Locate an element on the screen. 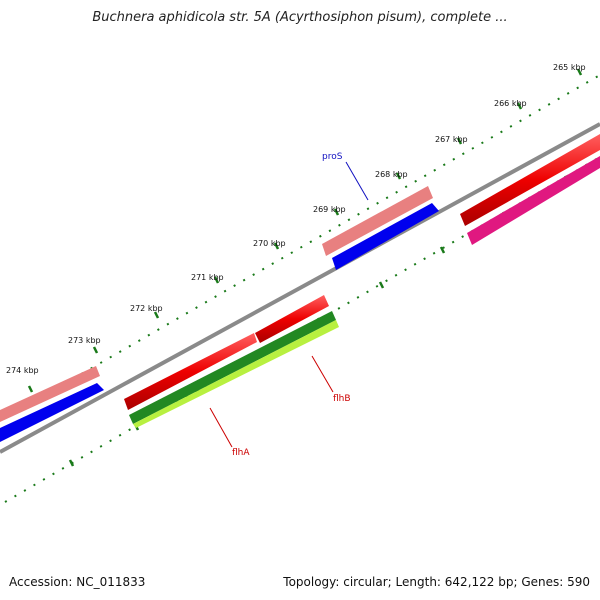  gene-label-pros: proS is located at coordinates (332, 157).